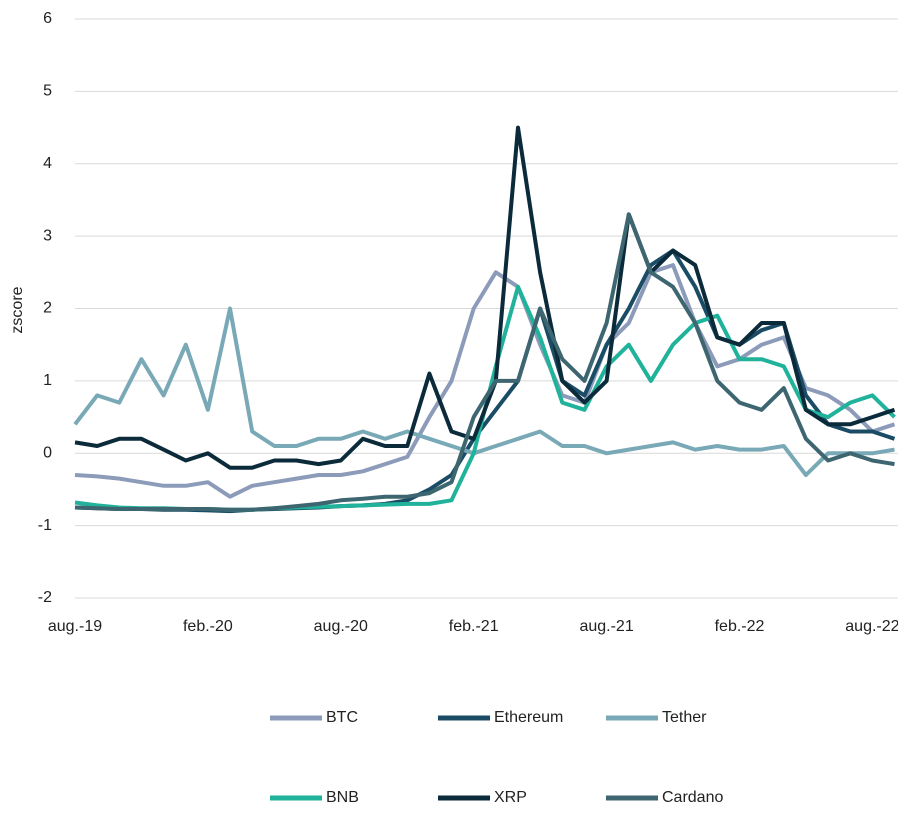  Describe the element at coordinates (45, 525) in the screenshot. I see `y-tick-label: -1` at that location.